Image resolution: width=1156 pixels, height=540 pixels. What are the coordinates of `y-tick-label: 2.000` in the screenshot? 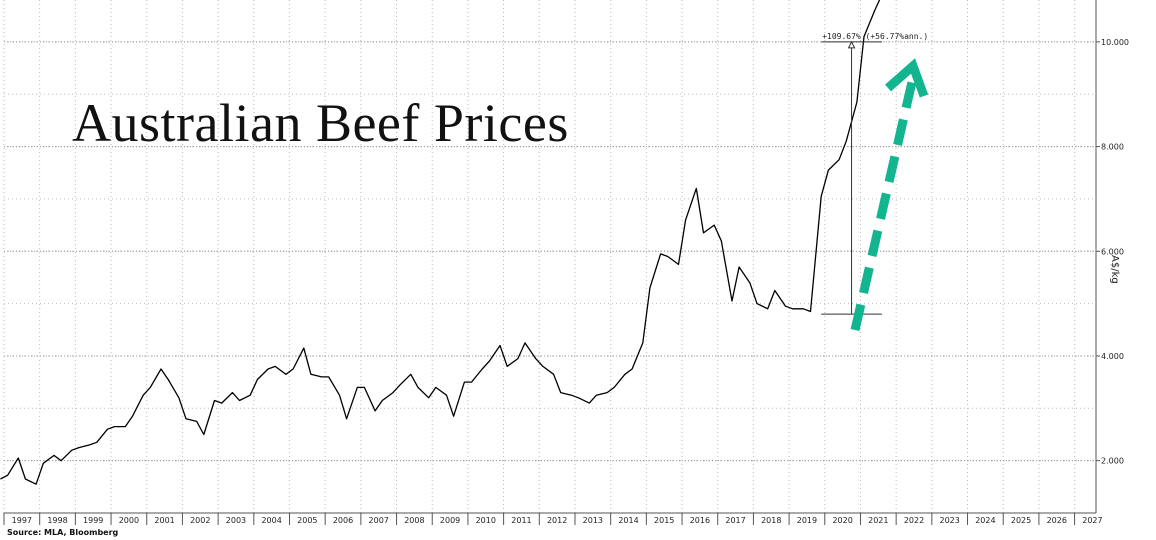 It's located at (1112, 461).